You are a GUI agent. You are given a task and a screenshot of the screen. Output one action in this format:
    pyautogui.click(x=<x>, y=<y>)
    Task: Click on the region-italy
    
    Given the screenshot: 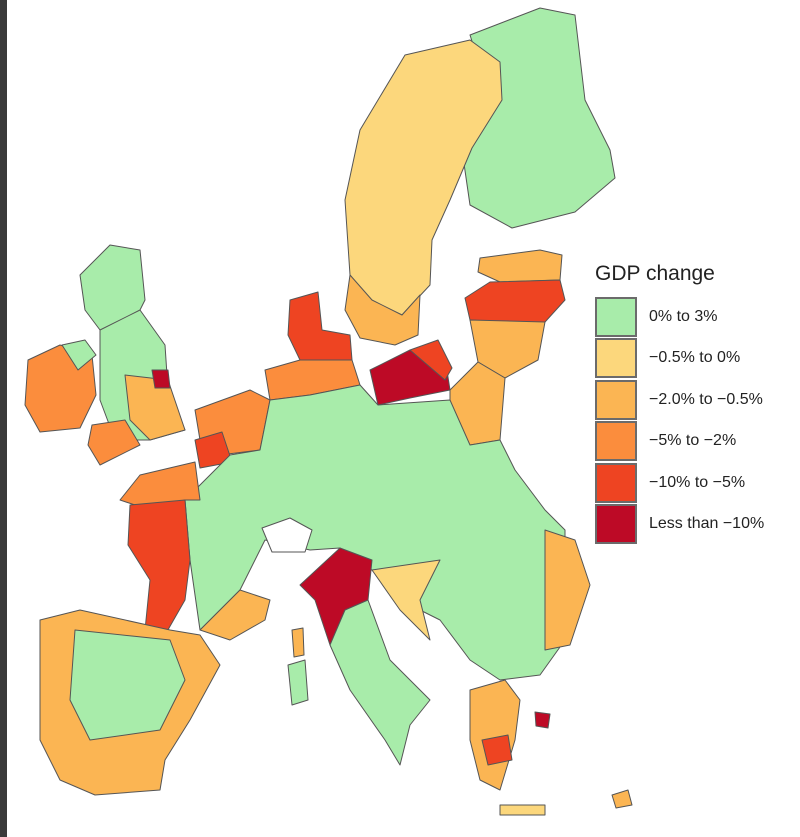 What is the action you would take?
    pyautogui.click(x=380, y=682)
    